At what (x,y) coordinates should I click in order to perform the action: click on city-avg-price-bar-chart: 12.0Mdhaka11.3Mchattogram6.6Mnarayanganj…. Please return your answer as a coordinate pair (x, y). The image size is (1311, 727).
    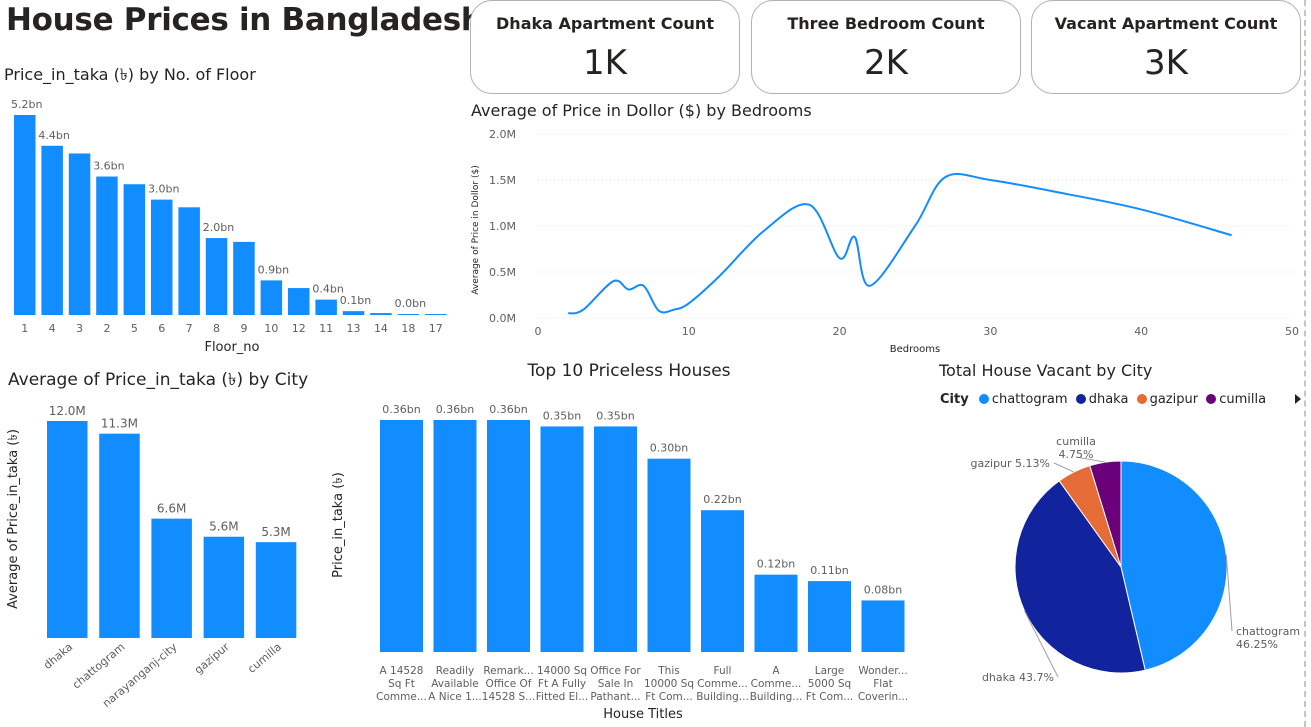
    Looking at the image, I should click on (160, 557).